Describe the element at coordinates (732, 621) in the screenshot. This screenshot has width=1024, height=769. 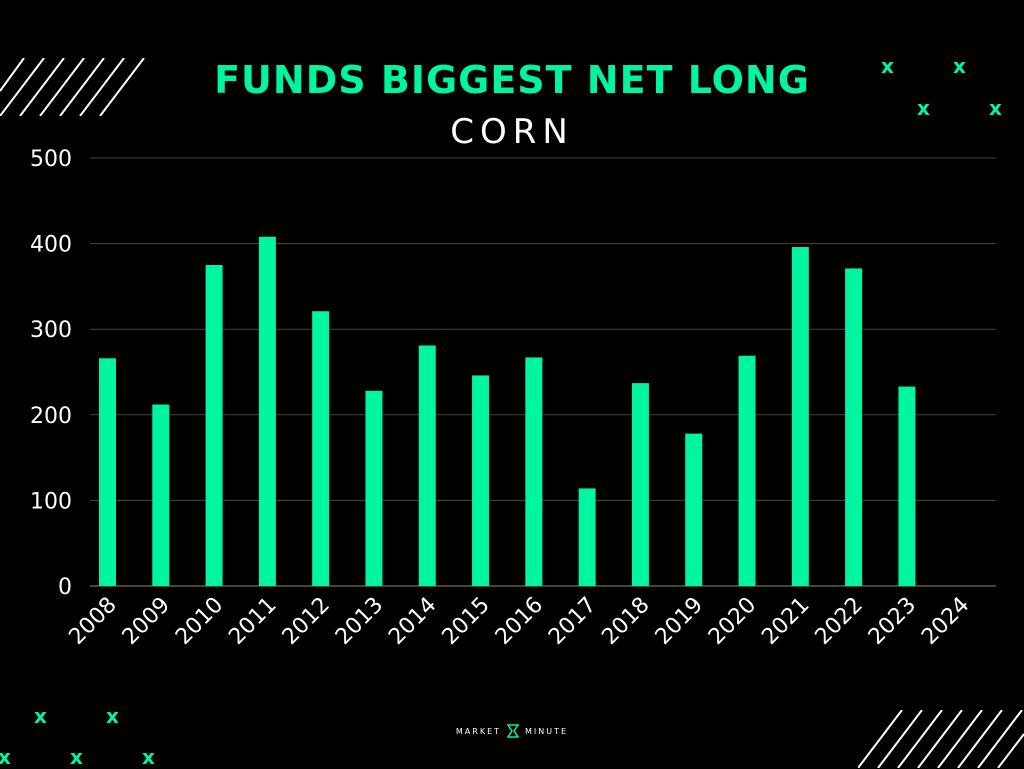
I see `x-tick-label: 2020` at that location.